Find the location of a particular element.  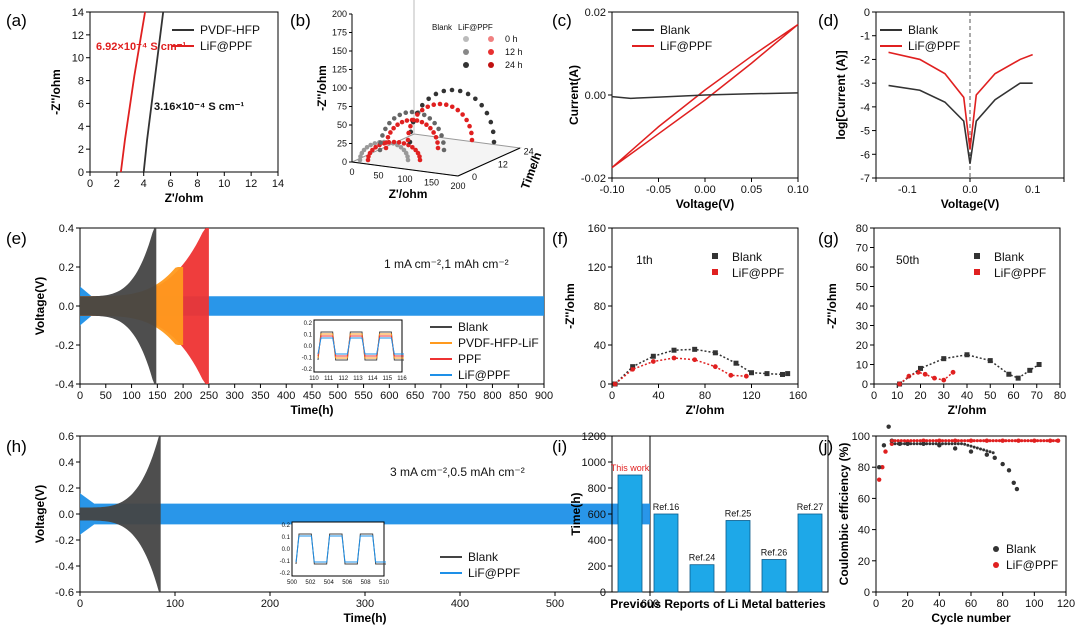

y-tick-label: 175 is located at coordinates (339, 33).